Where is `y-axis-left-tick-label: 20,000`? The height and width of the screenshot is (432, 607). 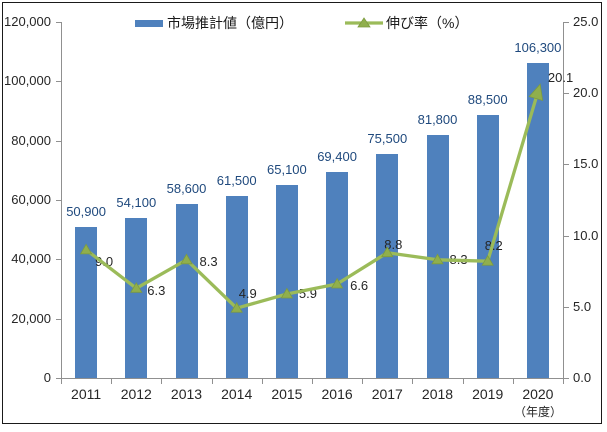
y-axis-left-tick-label: 20,000 is located at coordinates (31, 318).